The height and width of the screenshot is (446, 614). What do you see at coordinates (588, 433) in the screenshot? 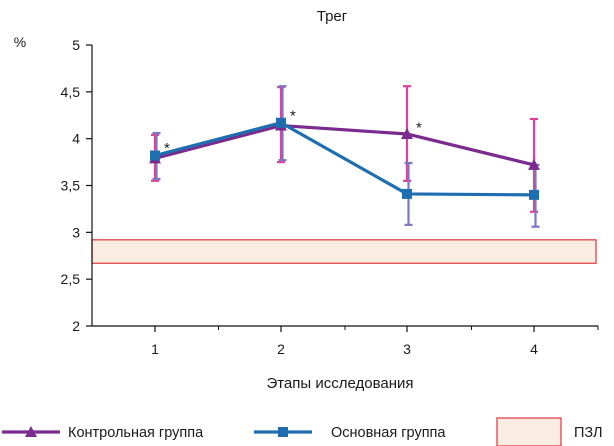
I see `legend-label-band: ПЗЛ` at bounding box center [588, 433].